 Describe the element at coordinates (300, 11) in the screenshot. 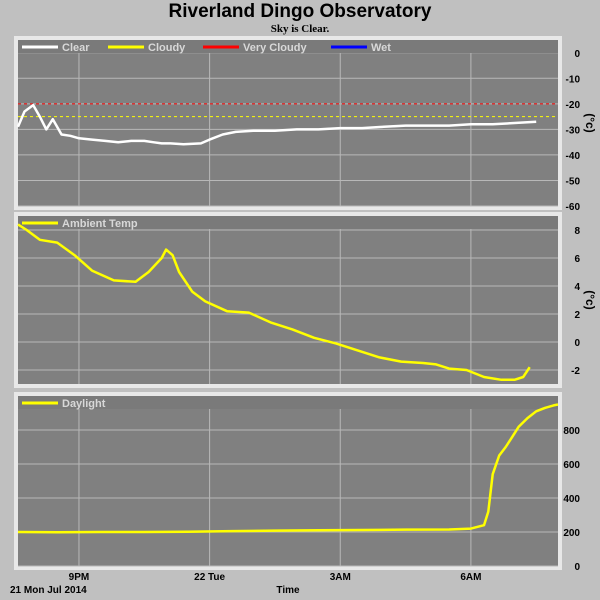

I see `chart-title: Riverland Dingo Observatory` at that location.